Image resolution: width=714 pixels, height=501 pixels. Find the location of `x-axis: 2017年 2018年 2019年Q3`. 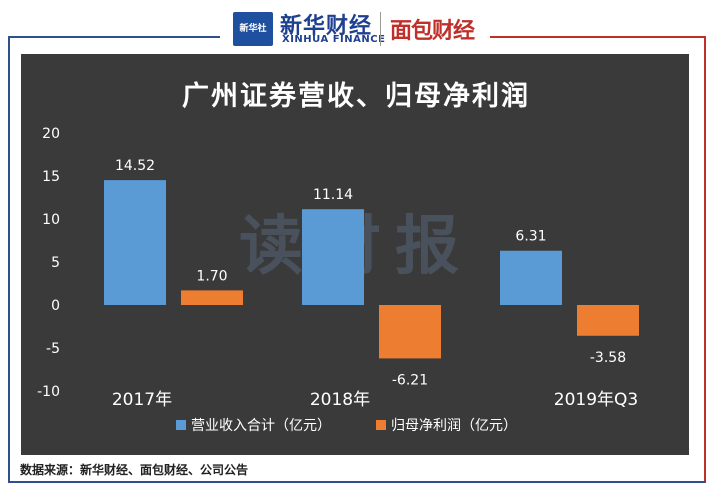

x-axis: 2017年 2018年 2019年Q3 is located at coordinates (375, 400).